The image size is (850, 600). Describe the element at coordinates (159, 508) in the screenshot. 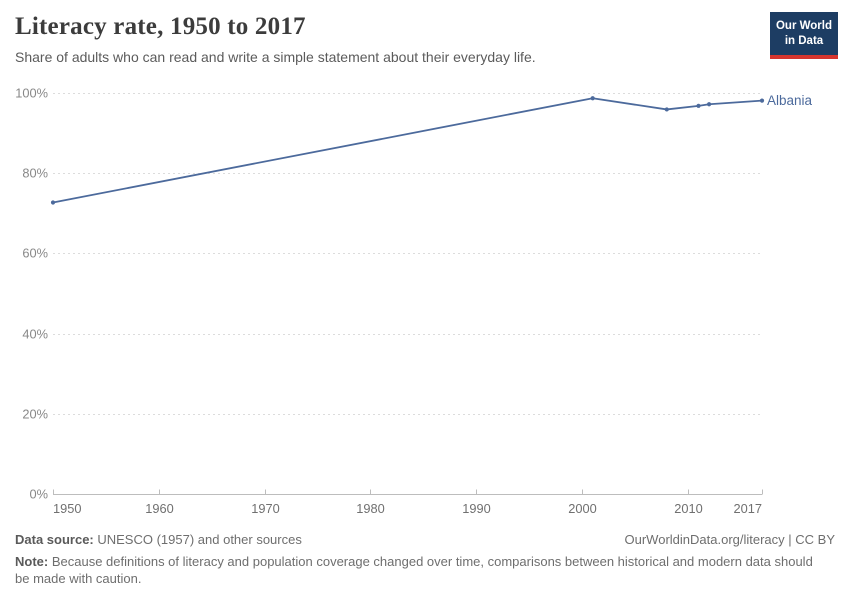

I see `x-axis-tick-label: 1960` at that location.